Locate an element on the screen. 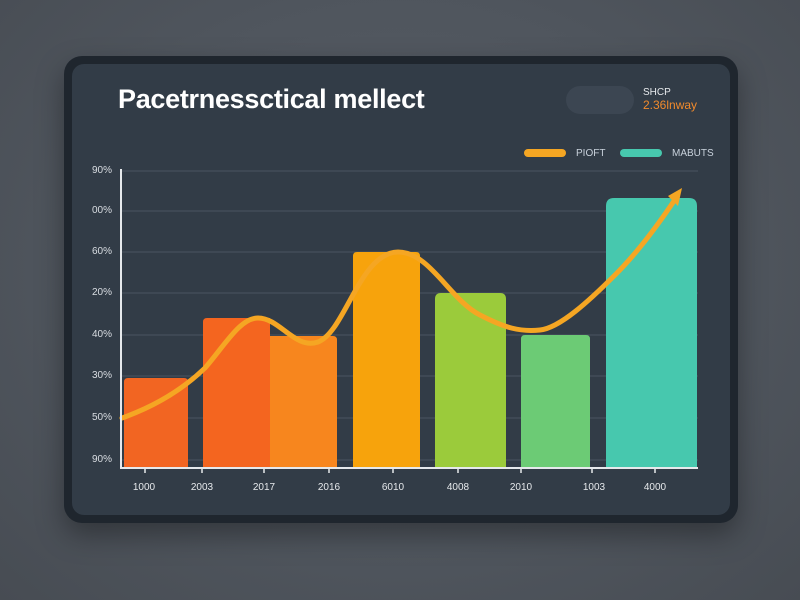  chart-title: Pacetrnessctical mellect is located at coordinates (271, 99).